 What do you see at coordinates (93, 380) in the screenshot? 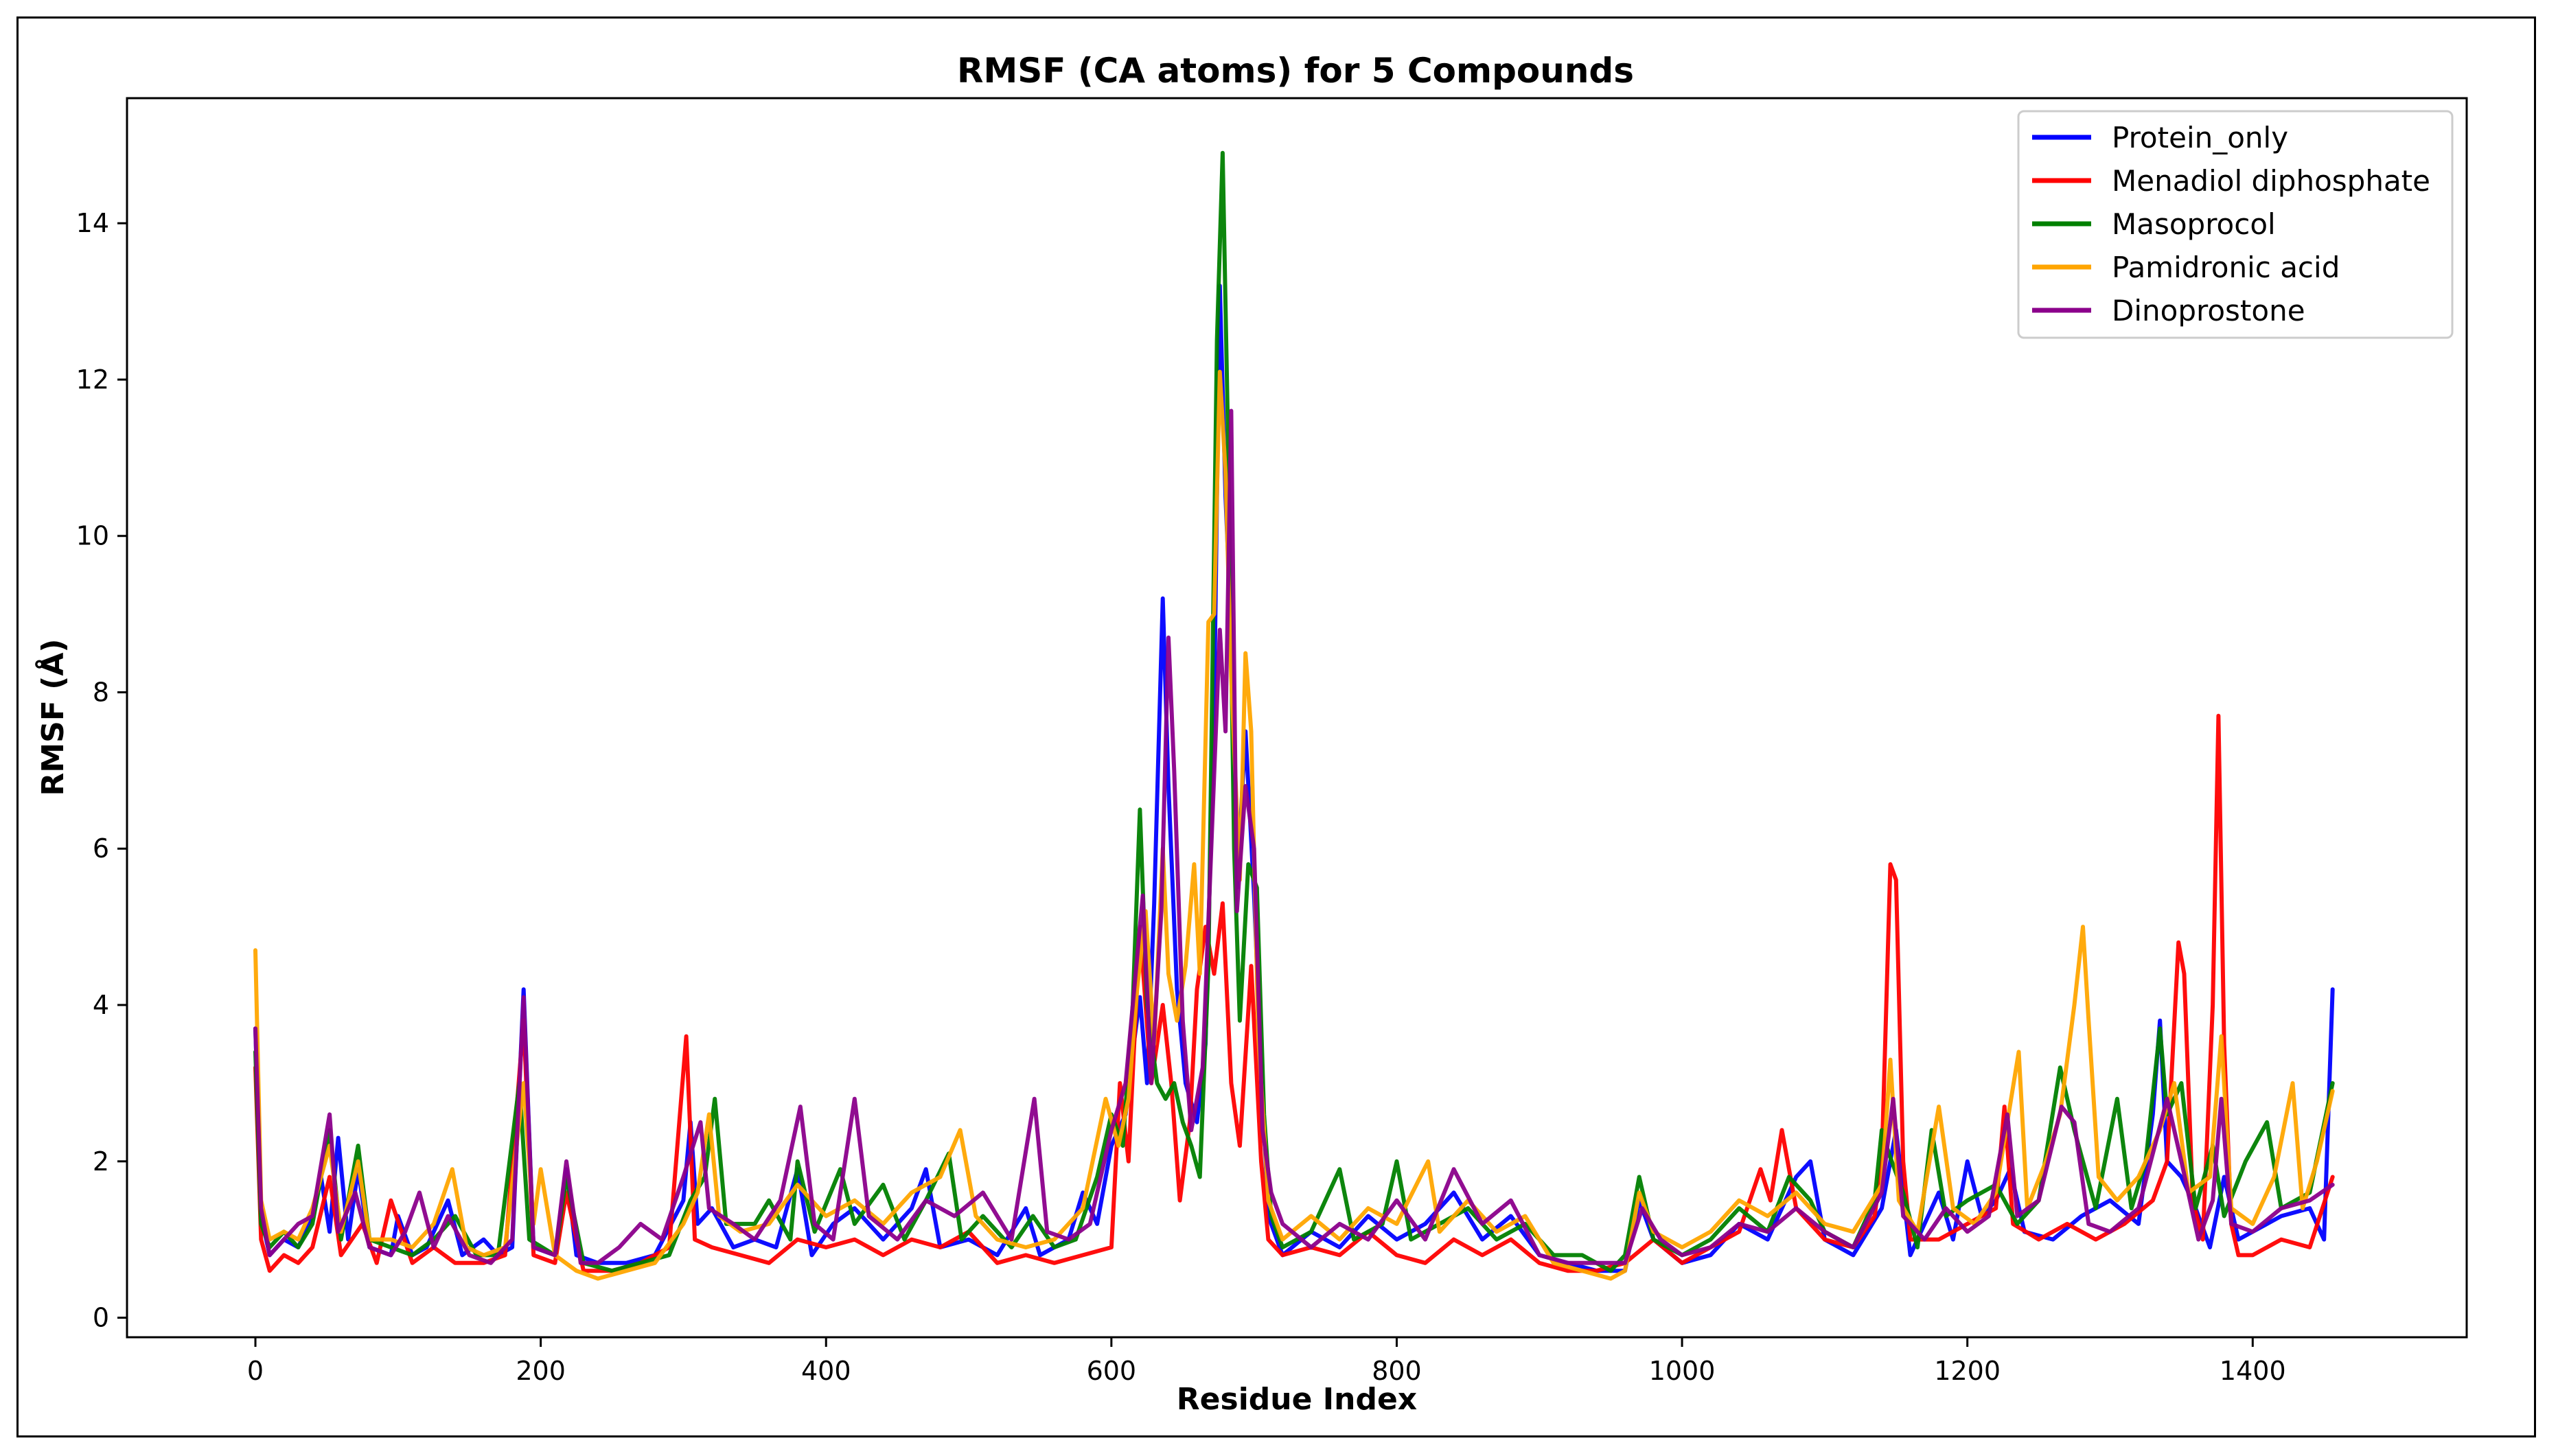
I see `y-tick-label: 12` at bounding box center [93, 380].